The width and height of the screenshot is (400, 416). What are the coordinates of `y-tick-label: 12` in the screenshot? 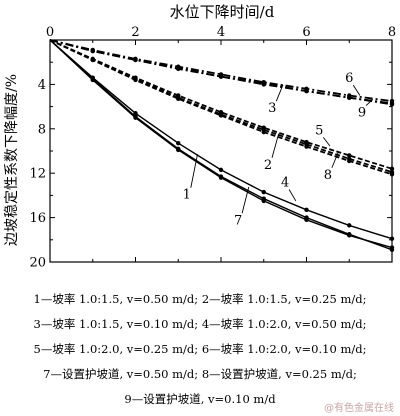 It's located at (37, 174).